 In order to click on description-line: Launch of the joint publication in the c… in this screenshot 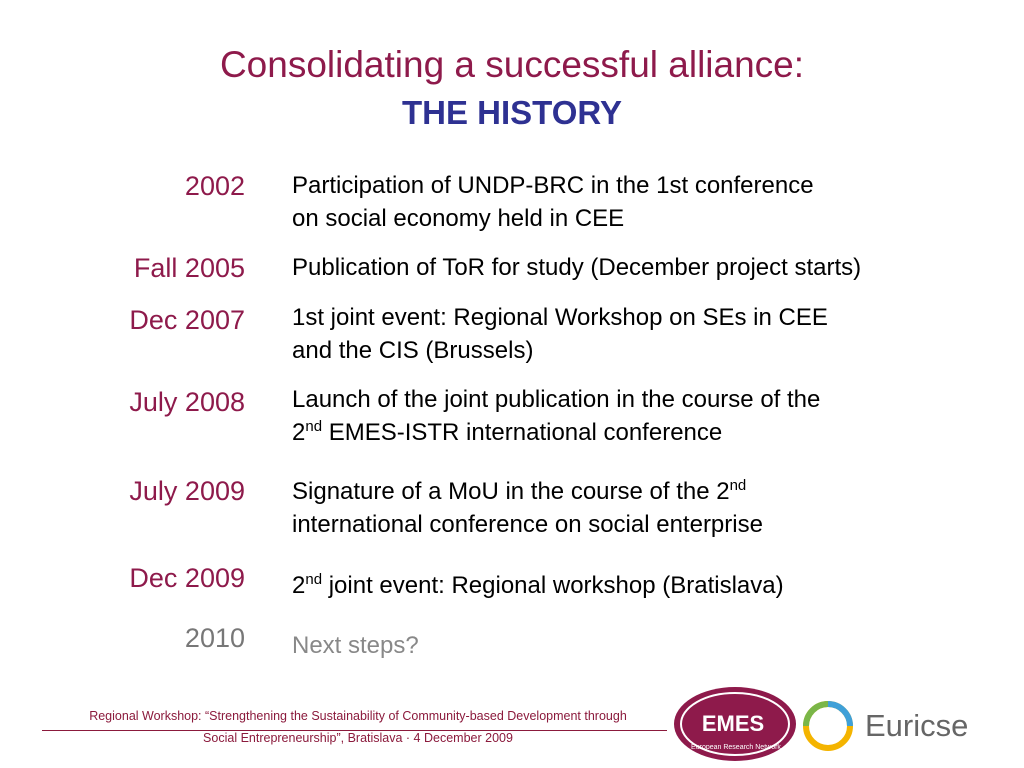, I will do `click(556, 400)`.